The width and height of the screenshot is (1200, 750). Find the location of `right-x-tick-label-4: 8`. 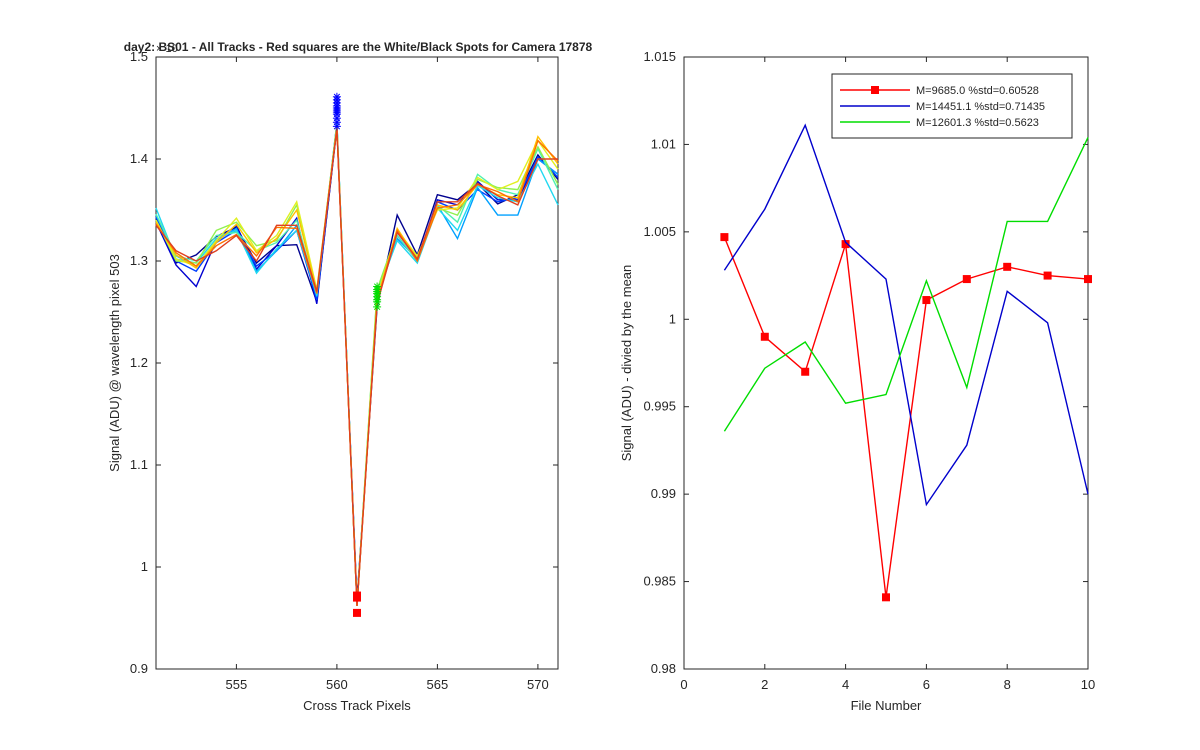

right-x-tick-label-4: 8 is located at coordinates (1007, 684).